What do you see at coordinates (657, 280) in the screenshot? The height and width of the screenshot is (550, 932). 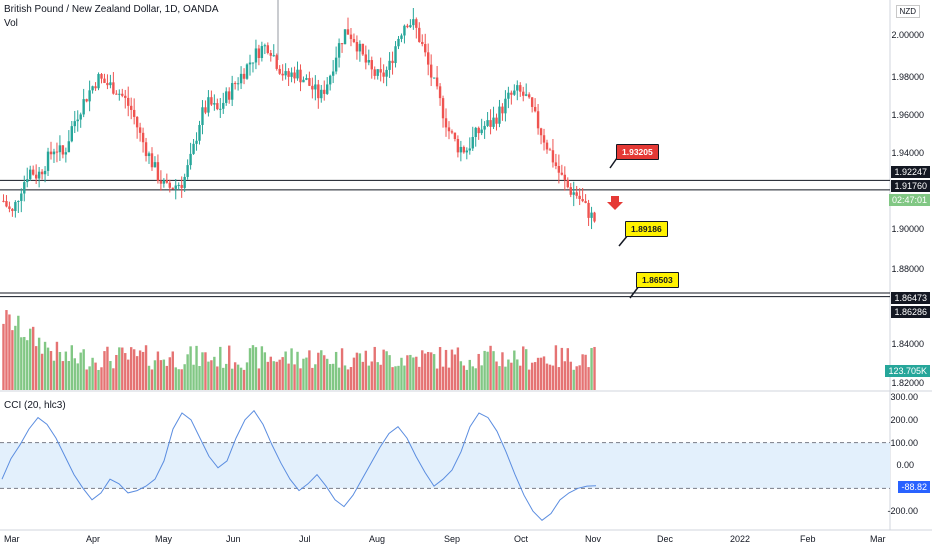 I see `callout-yellow-2: 1.86503` at bounding box center [657, 280].